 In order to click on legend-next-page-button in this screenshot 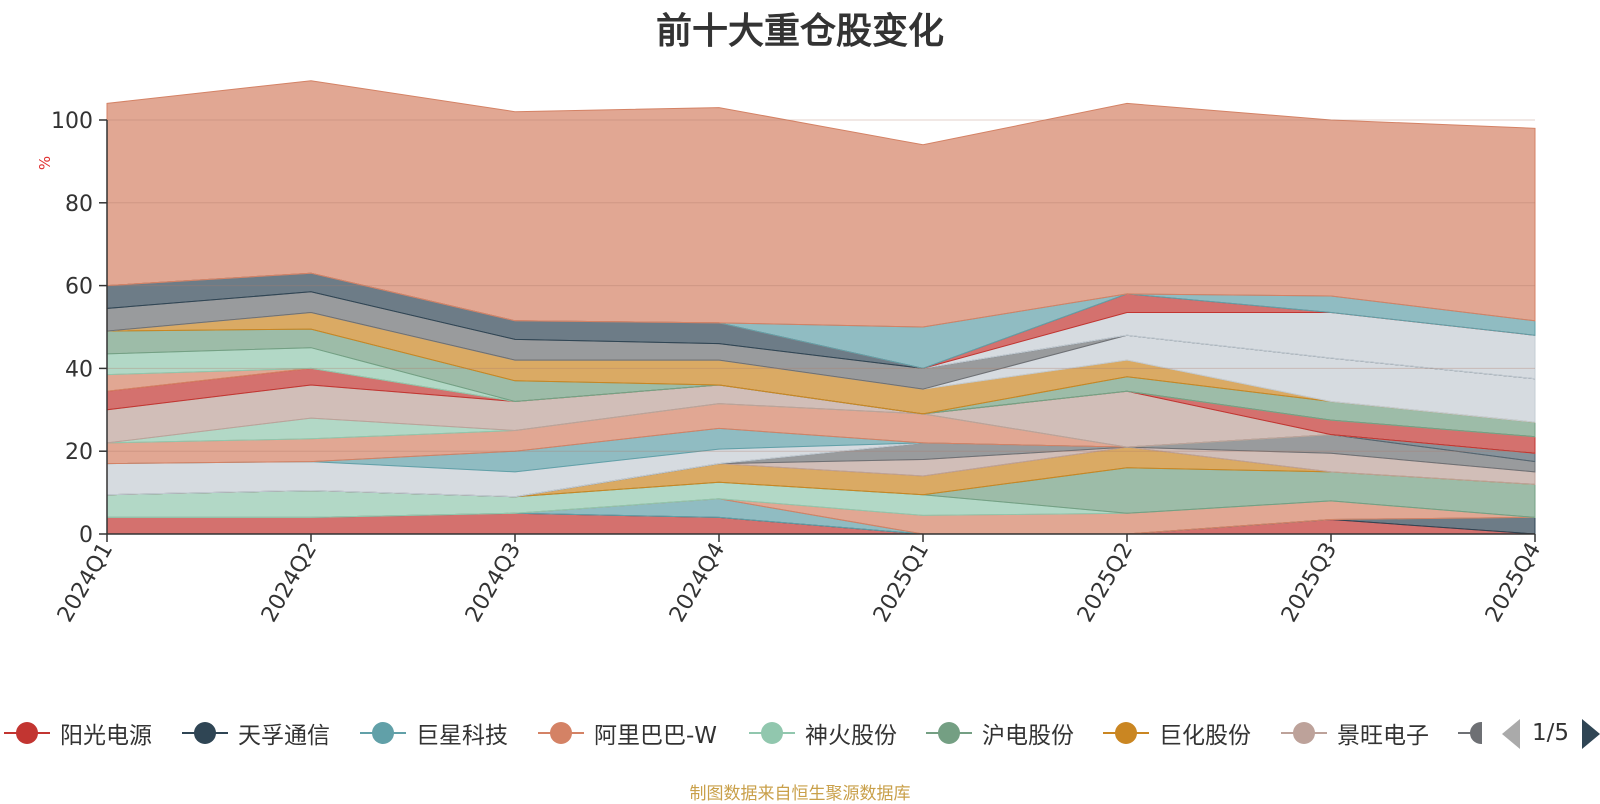, I will do `click(1591, 734)`.